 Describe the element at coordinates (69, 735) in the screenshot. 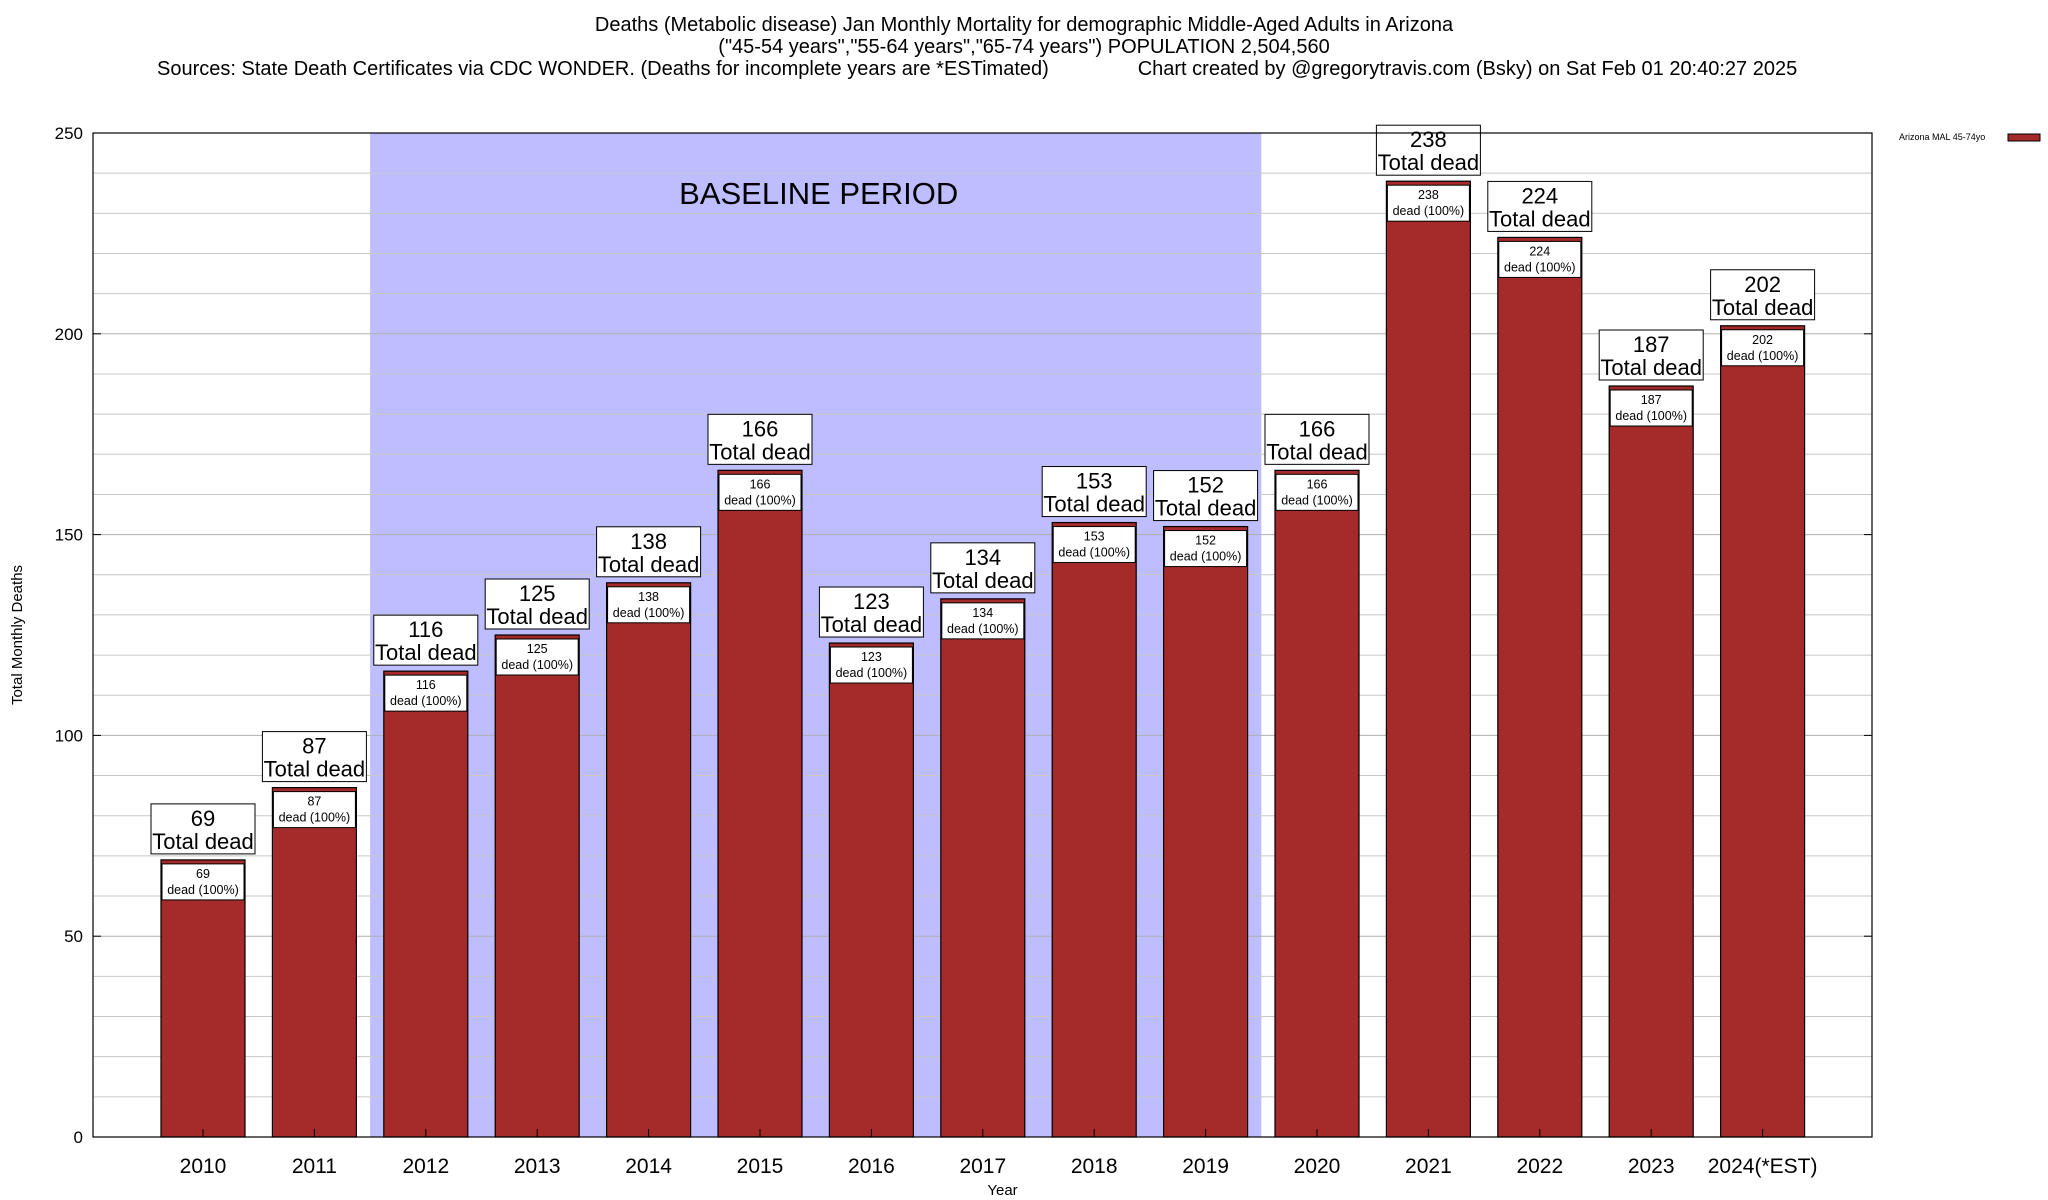

I see `y-tick-label: 100` at that location.